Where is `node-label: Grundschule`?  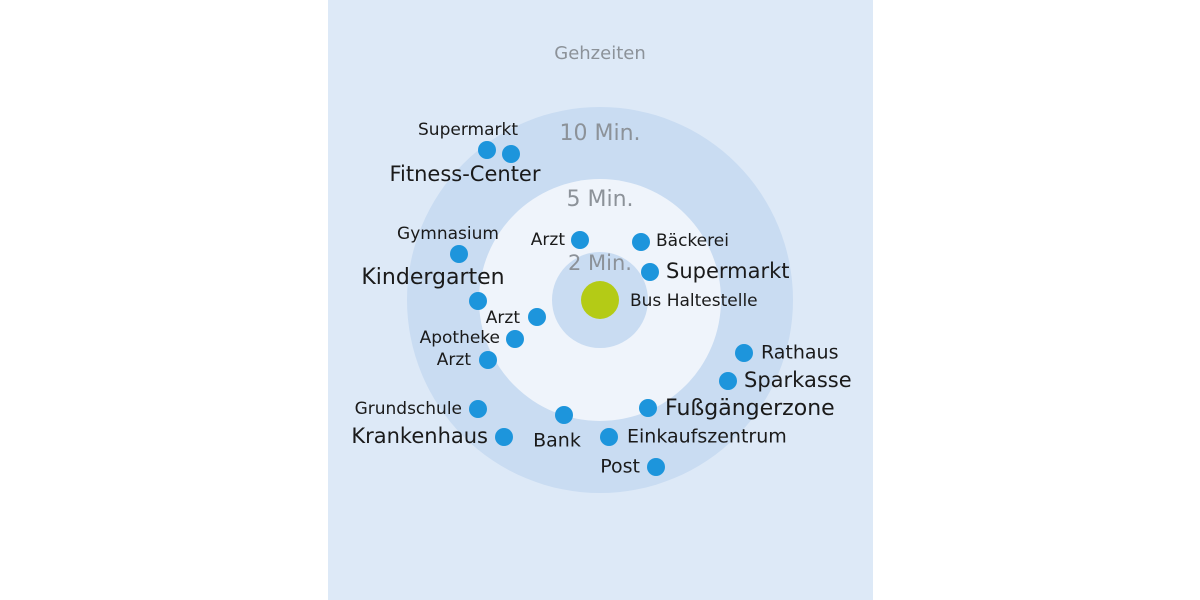 node-label: Grundschule is located at coordinates (408, 409).